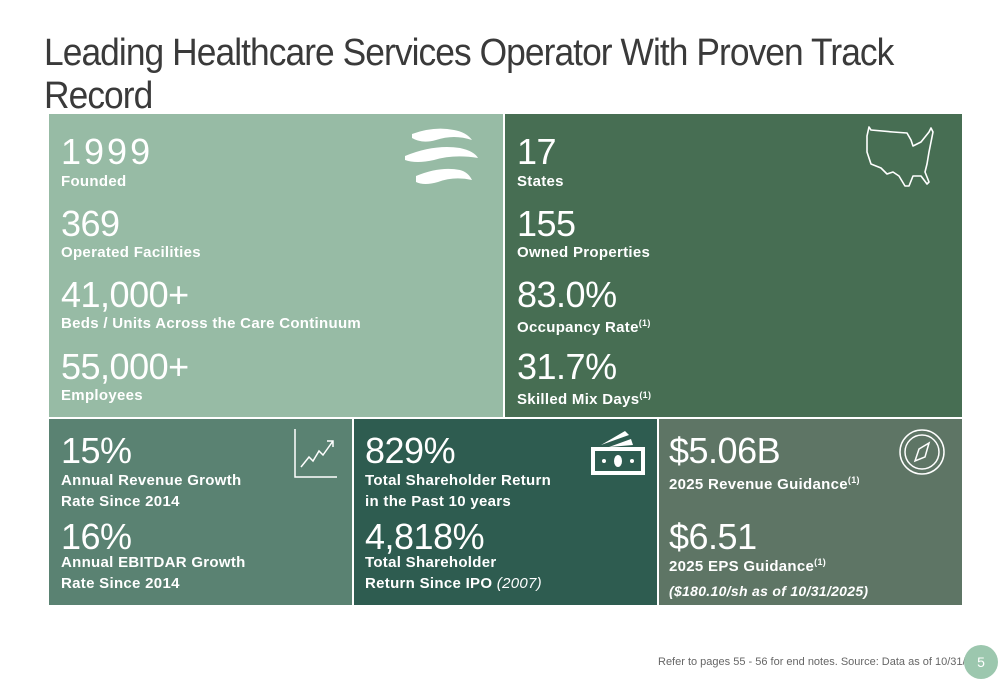  I want to click on stat-label: 2025 Revenue Guidance(1), so click(764, 482).